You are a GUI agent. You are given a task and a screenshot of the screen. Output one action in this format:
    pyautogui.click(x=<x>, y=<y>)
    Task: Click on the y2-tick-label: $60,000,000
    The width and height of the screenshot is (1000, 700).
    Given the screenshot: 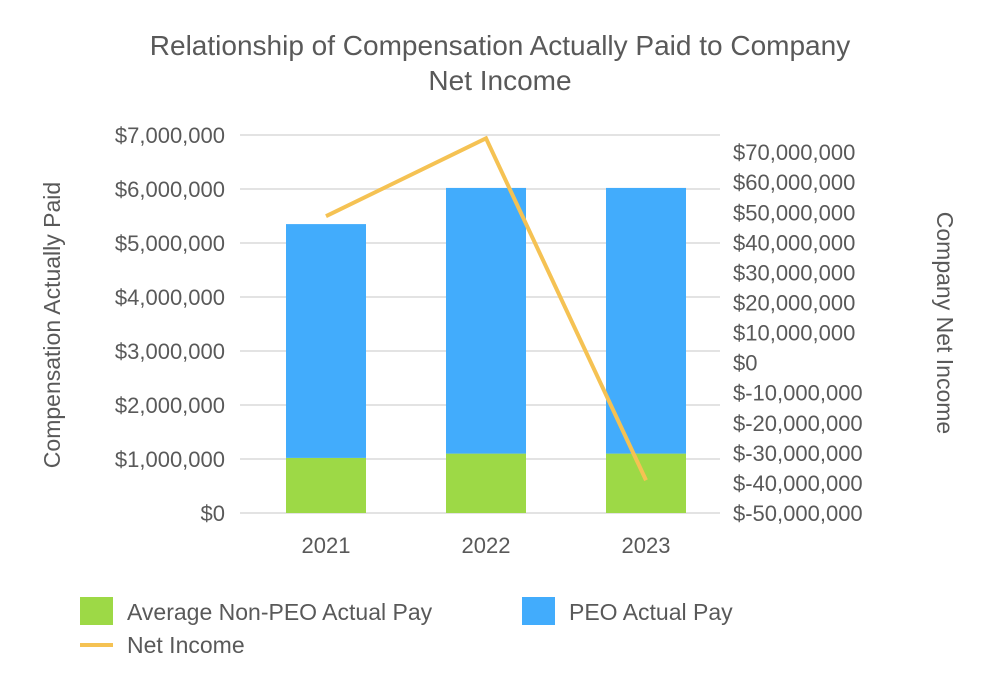 What is the action you would take?
    pyautogui.click(x=794, y=182)
    